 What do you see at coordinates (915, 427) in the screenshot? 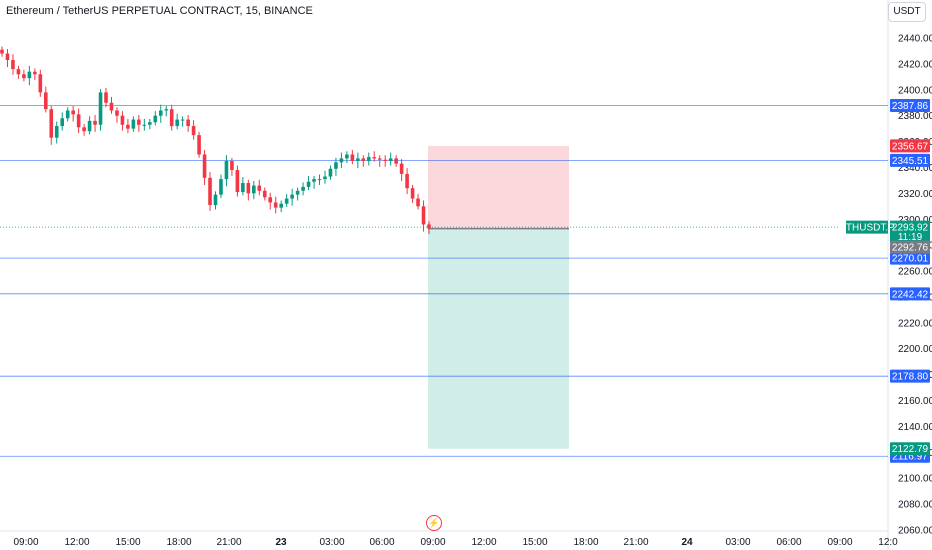
I see `y-tick-label: 2140.00` at bounding box center [915, 427].